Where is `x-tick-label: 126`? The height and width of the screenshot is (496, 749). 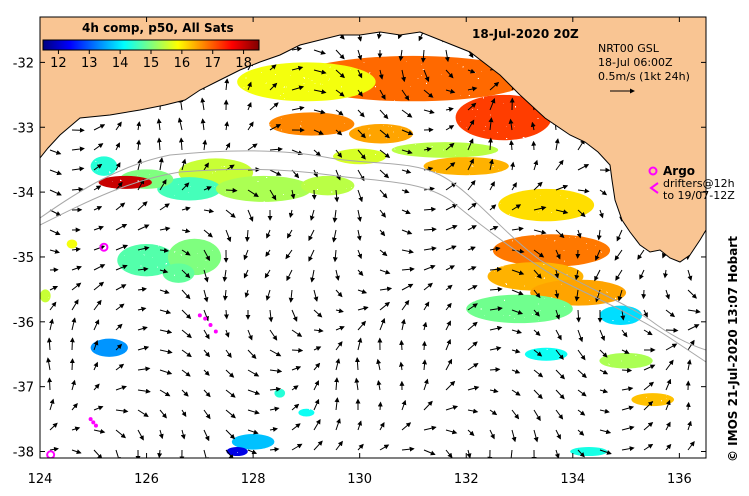 x-tick-label: 126 is located at coordinates (146, 479).